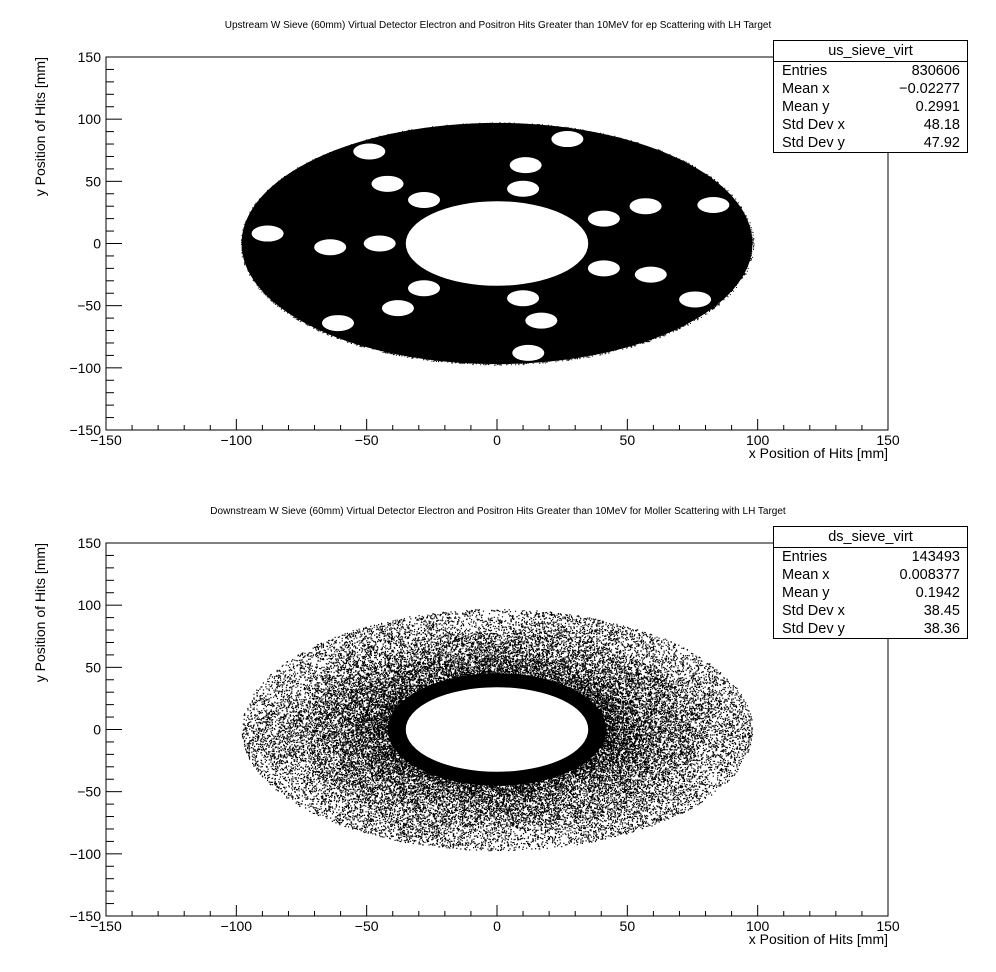 This screenshot has height=972, width=996. Describe the element at coordinates (870, 125) in the screenshot. I see `stats-row: Std Dev x 48.18` at that location.